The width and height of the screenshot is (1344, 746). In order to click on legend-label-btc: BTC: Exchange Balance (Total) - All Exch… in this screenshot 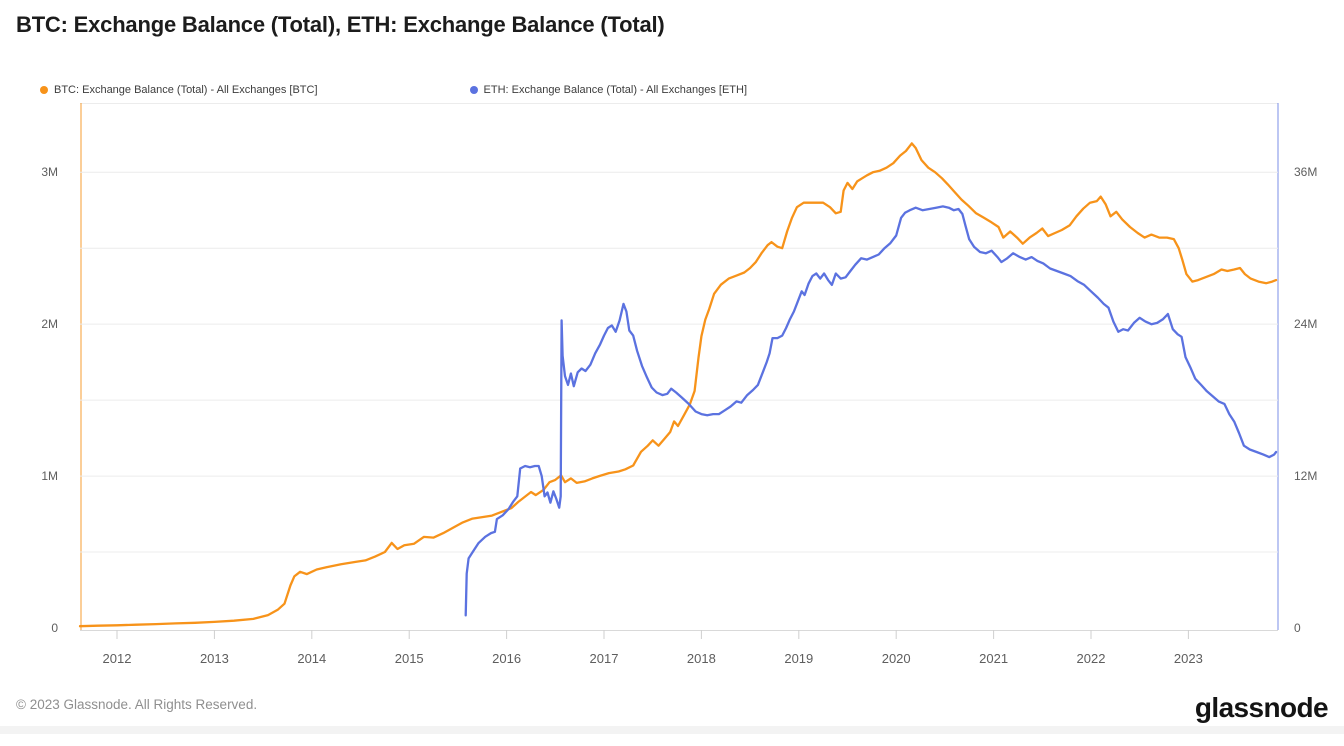, I will do `click(186, 90)`.